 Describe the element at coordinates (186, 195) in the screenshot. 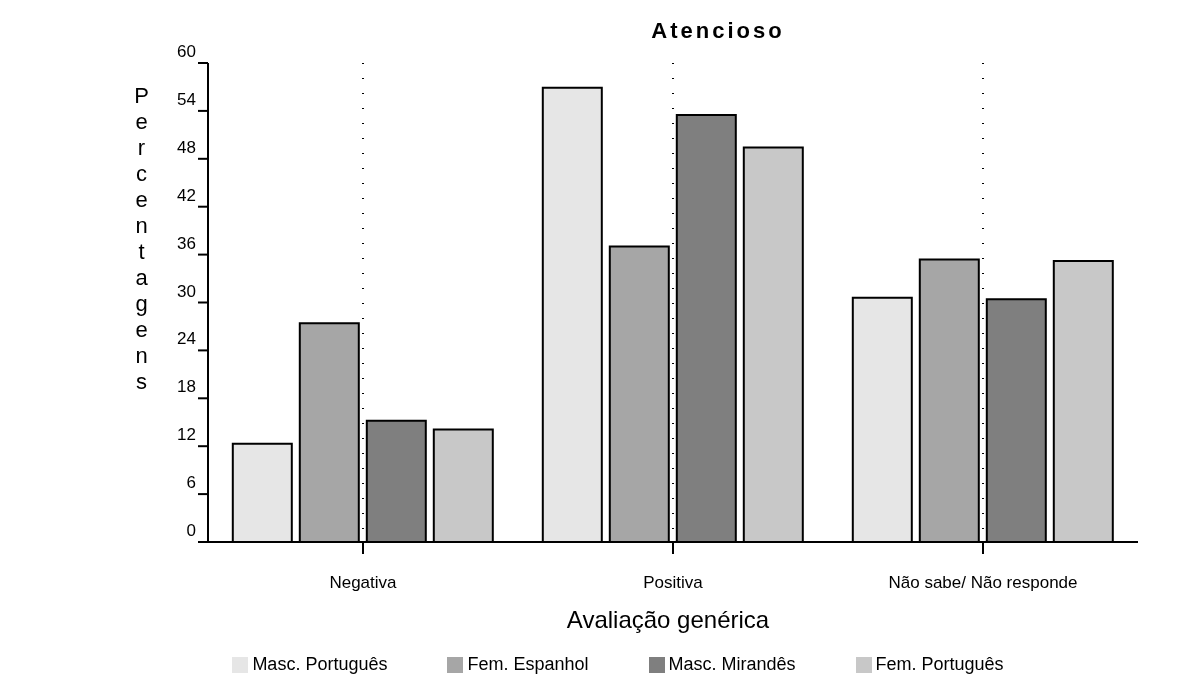

I see `y-tick-label: 42` at that location.